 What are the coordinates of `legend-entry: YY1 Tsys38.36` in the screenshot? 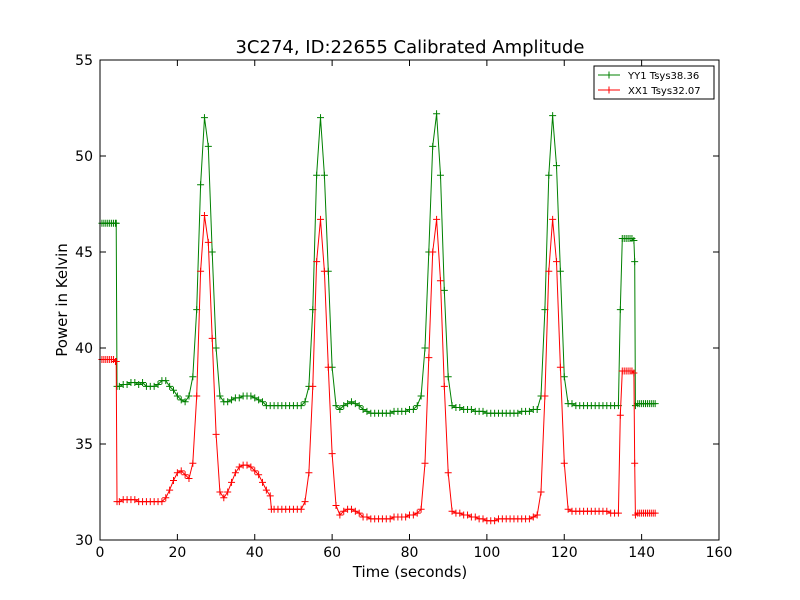 It's located at (648, 76).